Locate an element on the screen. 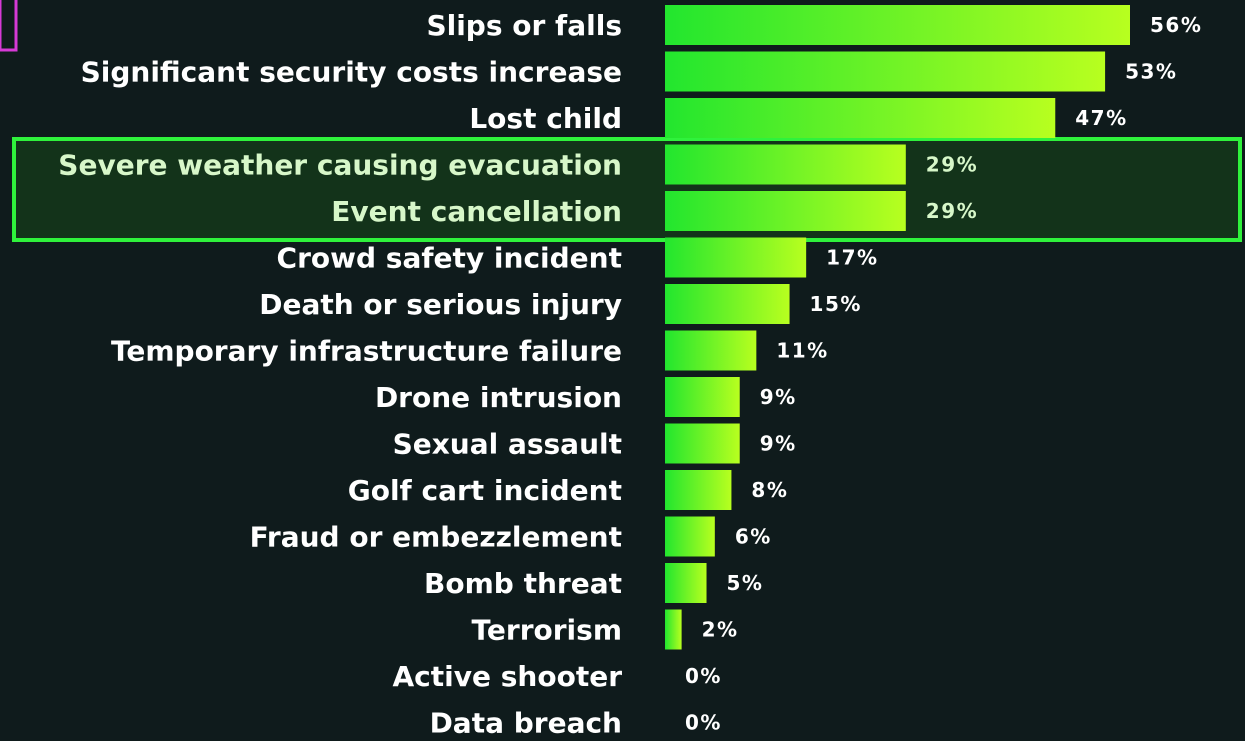  value-label: 56% is located at coordinates (1176, 25).